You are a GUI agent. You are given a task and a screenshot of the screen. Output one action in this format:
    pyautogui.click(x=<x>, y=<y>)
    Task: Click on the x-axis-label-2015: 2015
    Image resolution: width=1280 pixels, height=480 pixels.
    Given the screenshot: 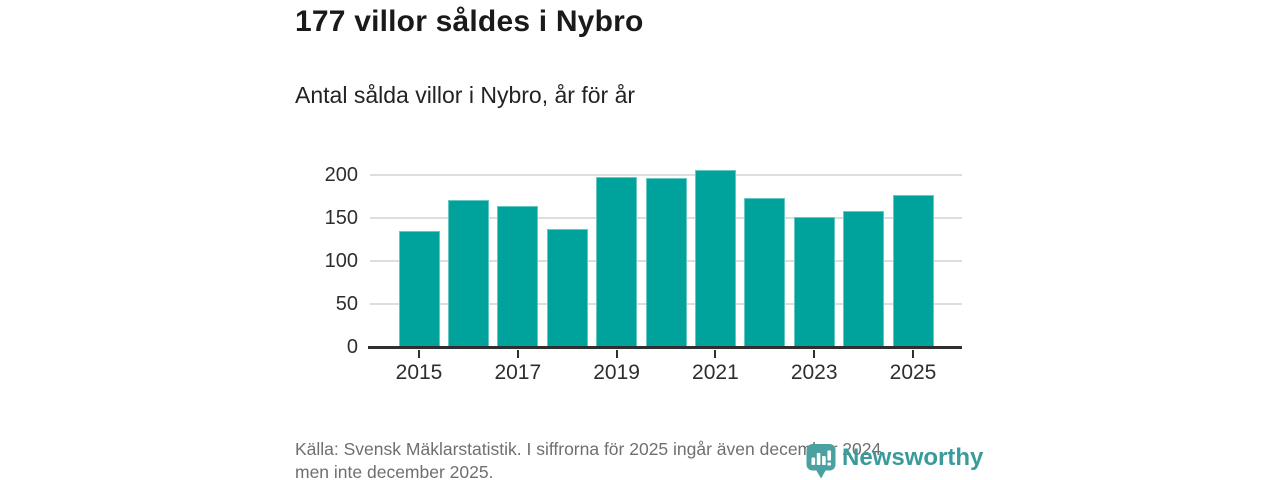 What is the action you would take?
    pyautogui.click(x=419, y=372)
    